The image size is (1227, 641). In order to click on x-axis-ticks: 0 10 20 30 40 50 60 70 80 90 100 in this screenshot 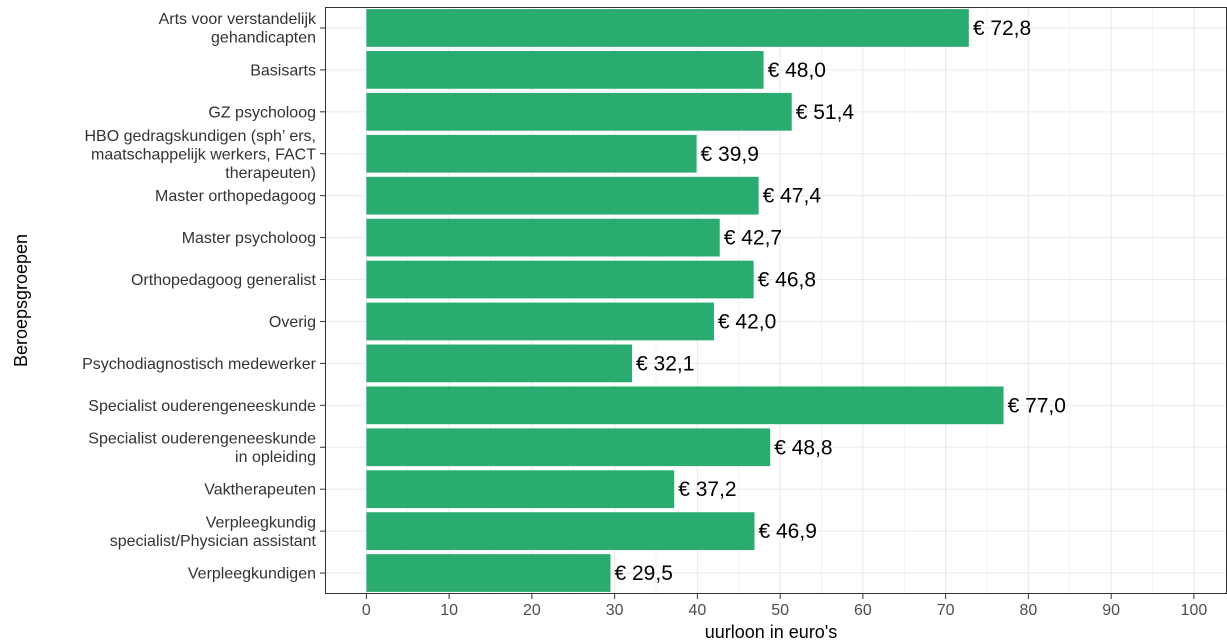, I will do `click(784, 606)`.